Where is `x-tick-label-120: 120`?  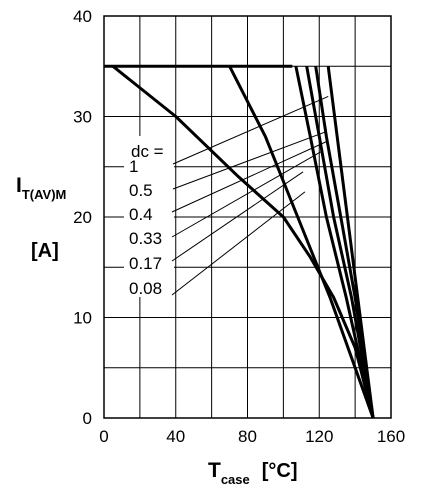
x-tick-label-120: 120 is located at coordinates (319, 436).